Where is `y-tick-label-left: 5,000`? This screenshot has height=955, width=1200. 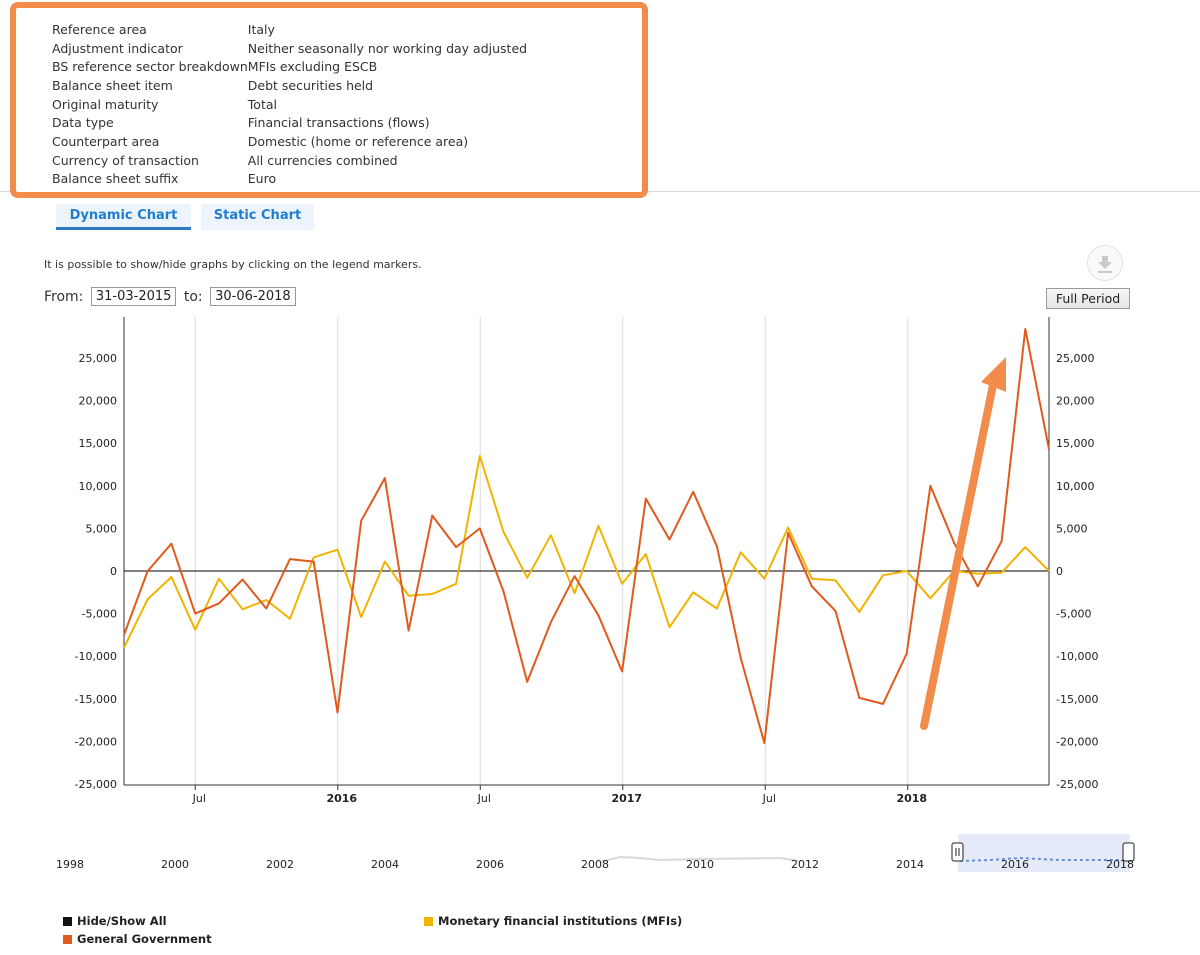
y-tick-label-left: 5,000 is located at coordinates (102, 528).